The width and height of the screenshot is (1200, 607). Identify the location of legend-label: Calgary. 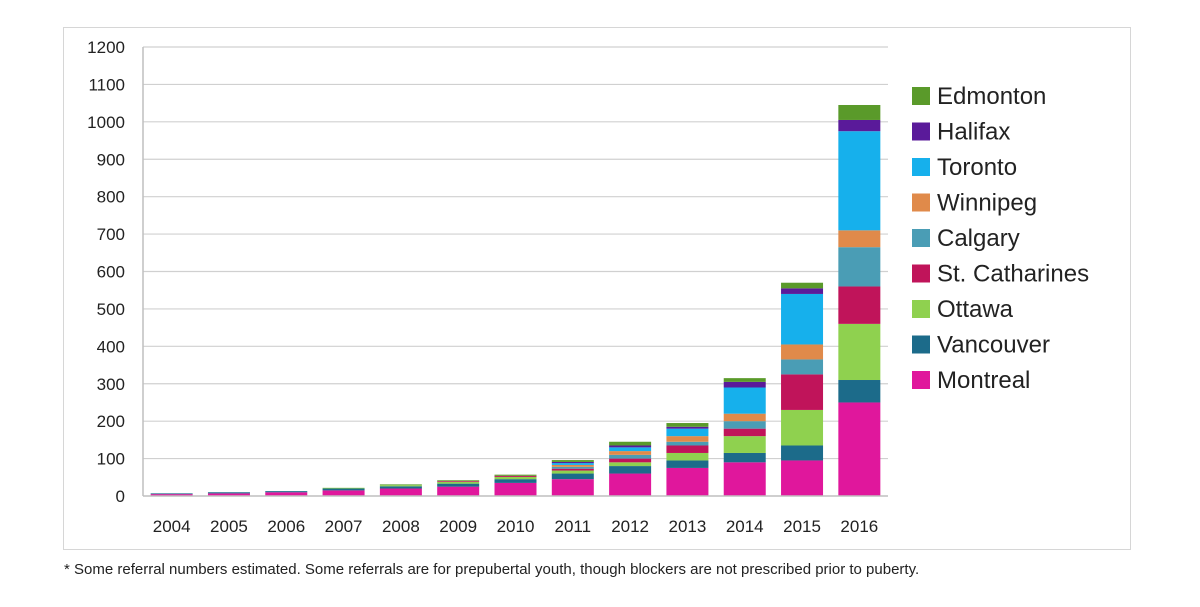
(978, 238).